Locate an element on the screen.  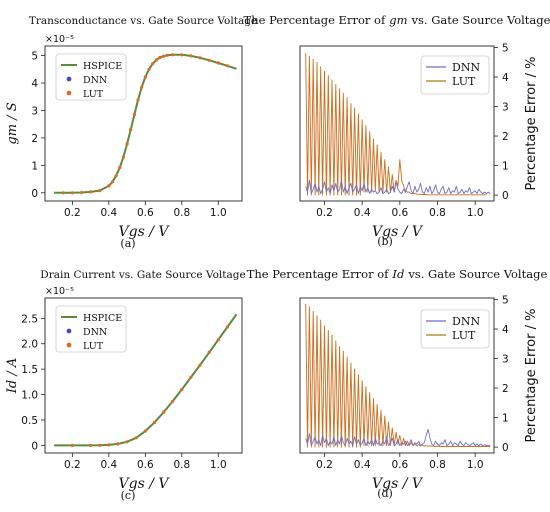
panel-caption: (a) is located at coordinates (127, 243).